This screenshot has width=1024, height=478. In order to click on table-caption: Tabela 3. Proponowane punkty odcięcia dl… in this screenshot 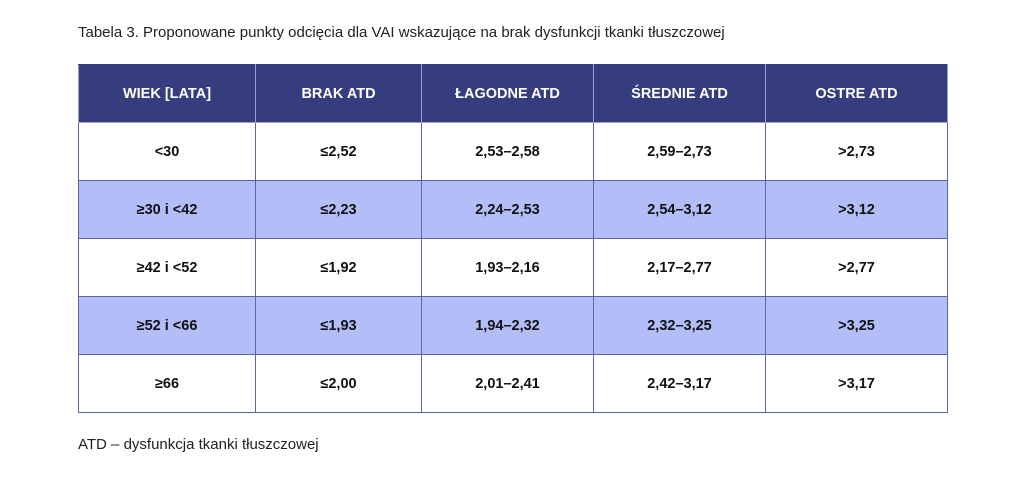, I will do `click(401, 32)`.